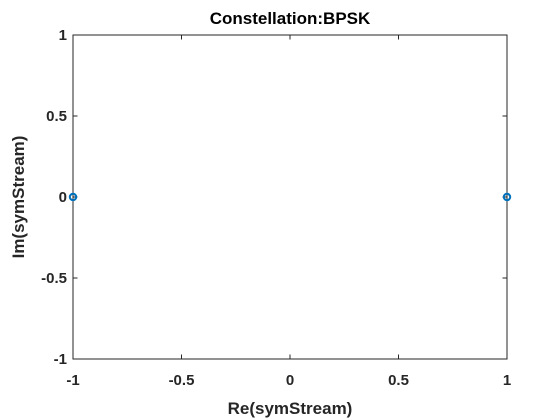  I want to click on y-tick-label: -0.5, so click(54, 278).